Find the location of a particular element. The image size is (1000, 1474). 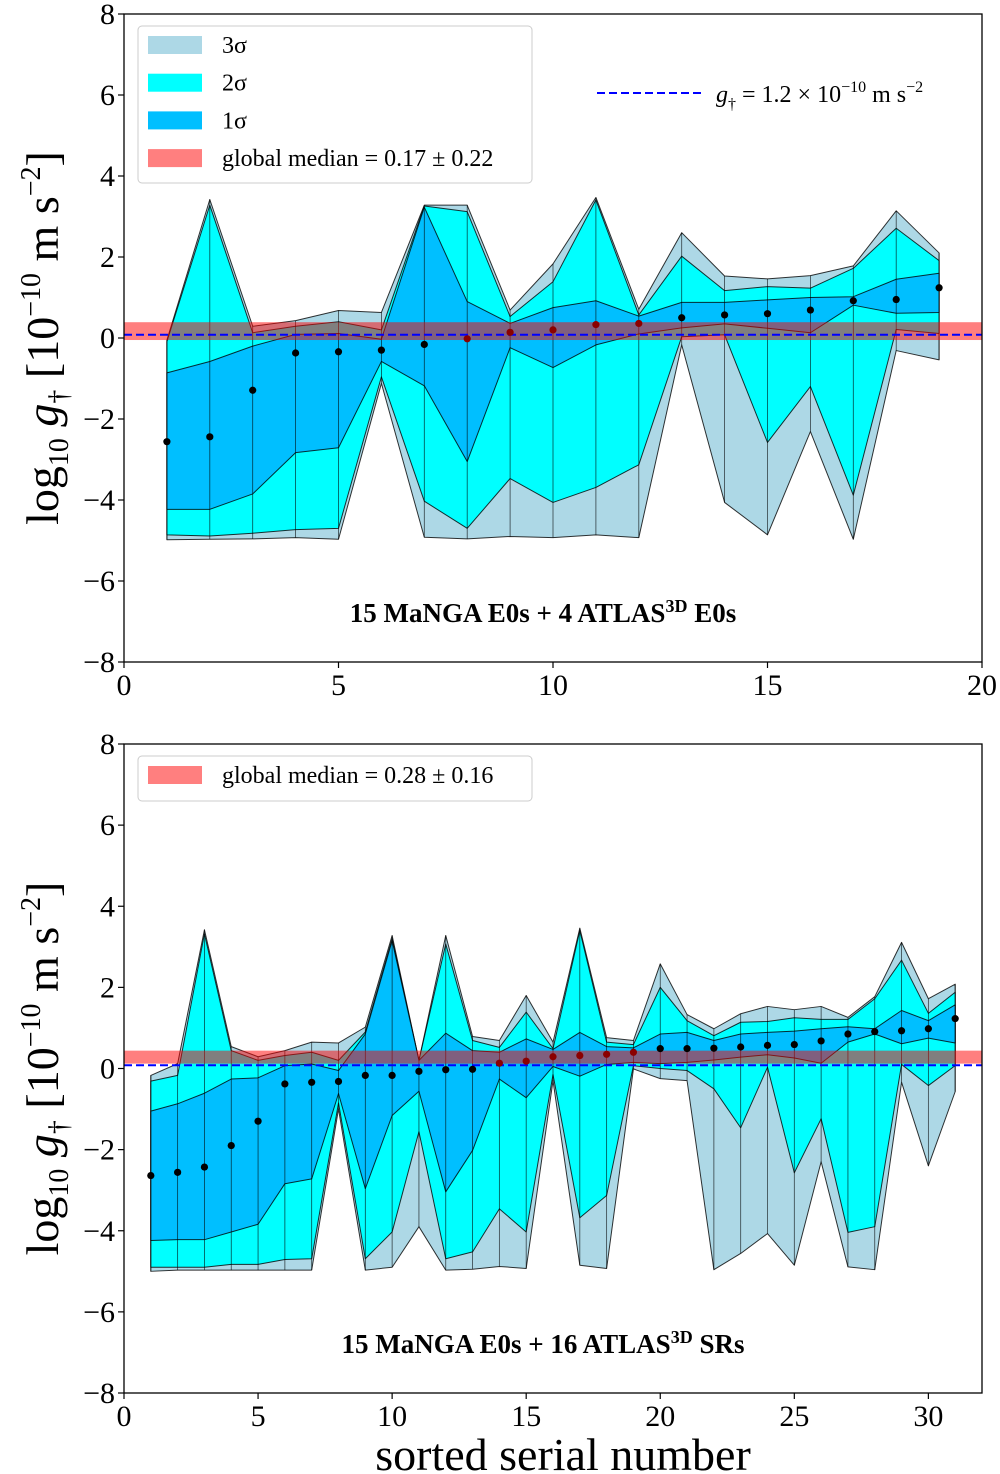

legend-gdagger-label-part: g is located at coordinates (722, 95).